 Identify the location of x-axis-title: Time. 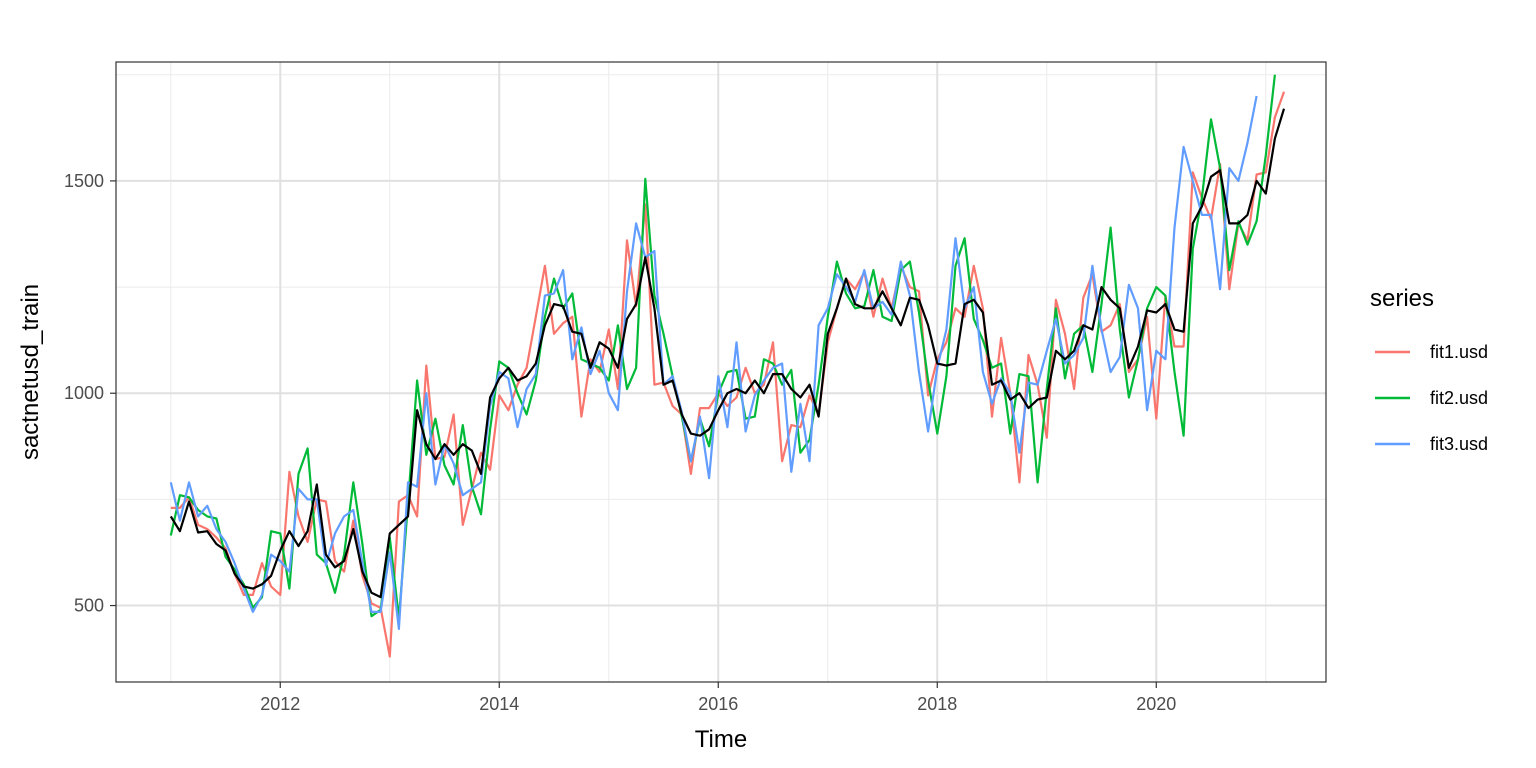
(721, 739).